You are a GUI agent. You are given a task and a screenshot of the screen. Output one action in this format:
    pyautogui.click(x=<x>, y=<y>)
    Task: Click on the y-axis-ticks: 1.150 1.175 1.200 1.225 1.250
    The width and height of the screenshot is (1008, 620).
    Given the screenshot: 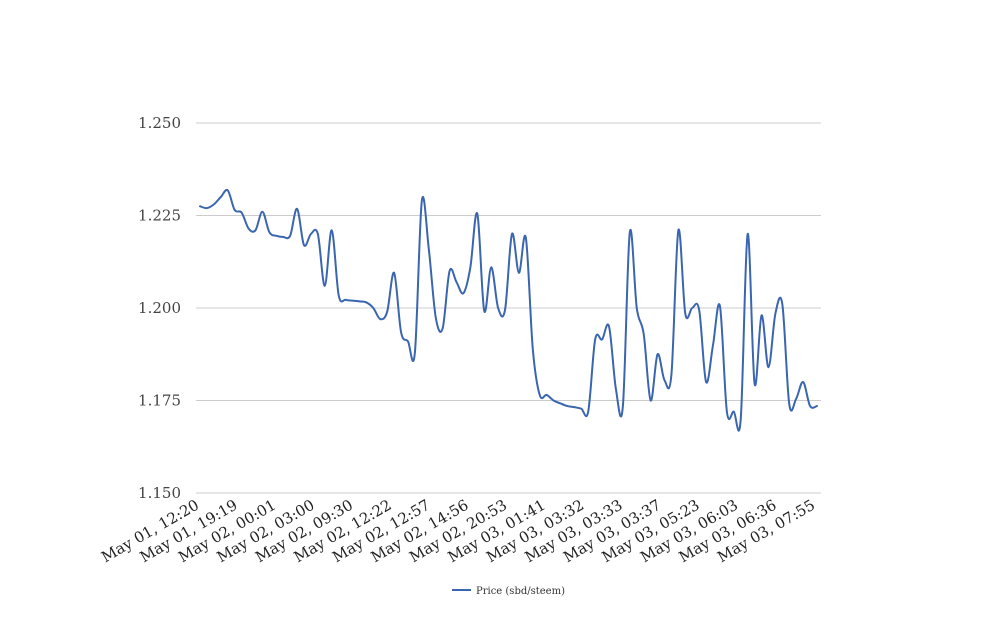 What is the action you would take?
    pyautogui.click(x=159, y=308)
    